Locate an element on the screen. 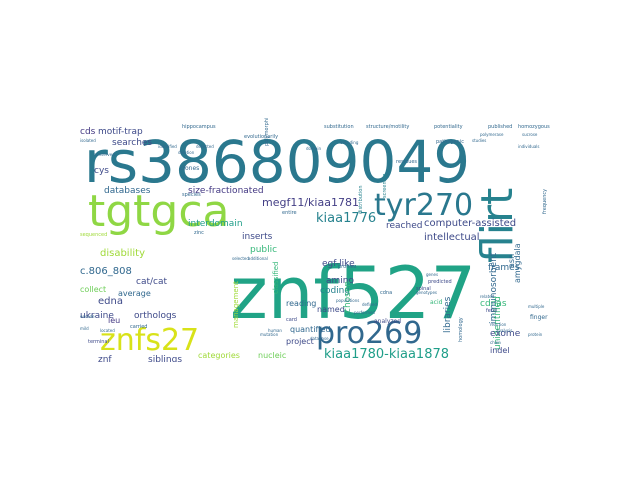 This screenshot has width=640, height=480. word-detected: detected is located at coordinates (205, 146).